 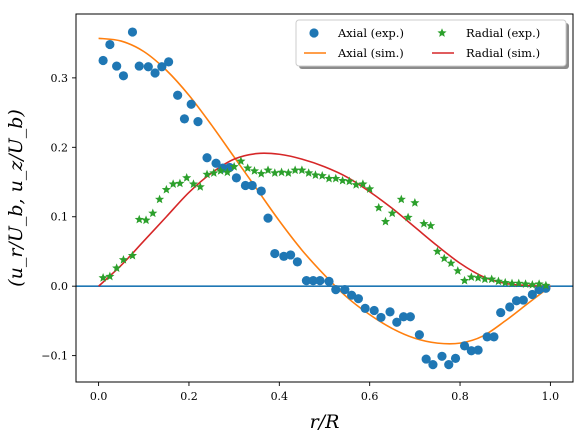 What do you see at coordinates (503, 33) in the screenshot?
I see `legend-label: Radial (exp.)` at bounding box center [503, 33].